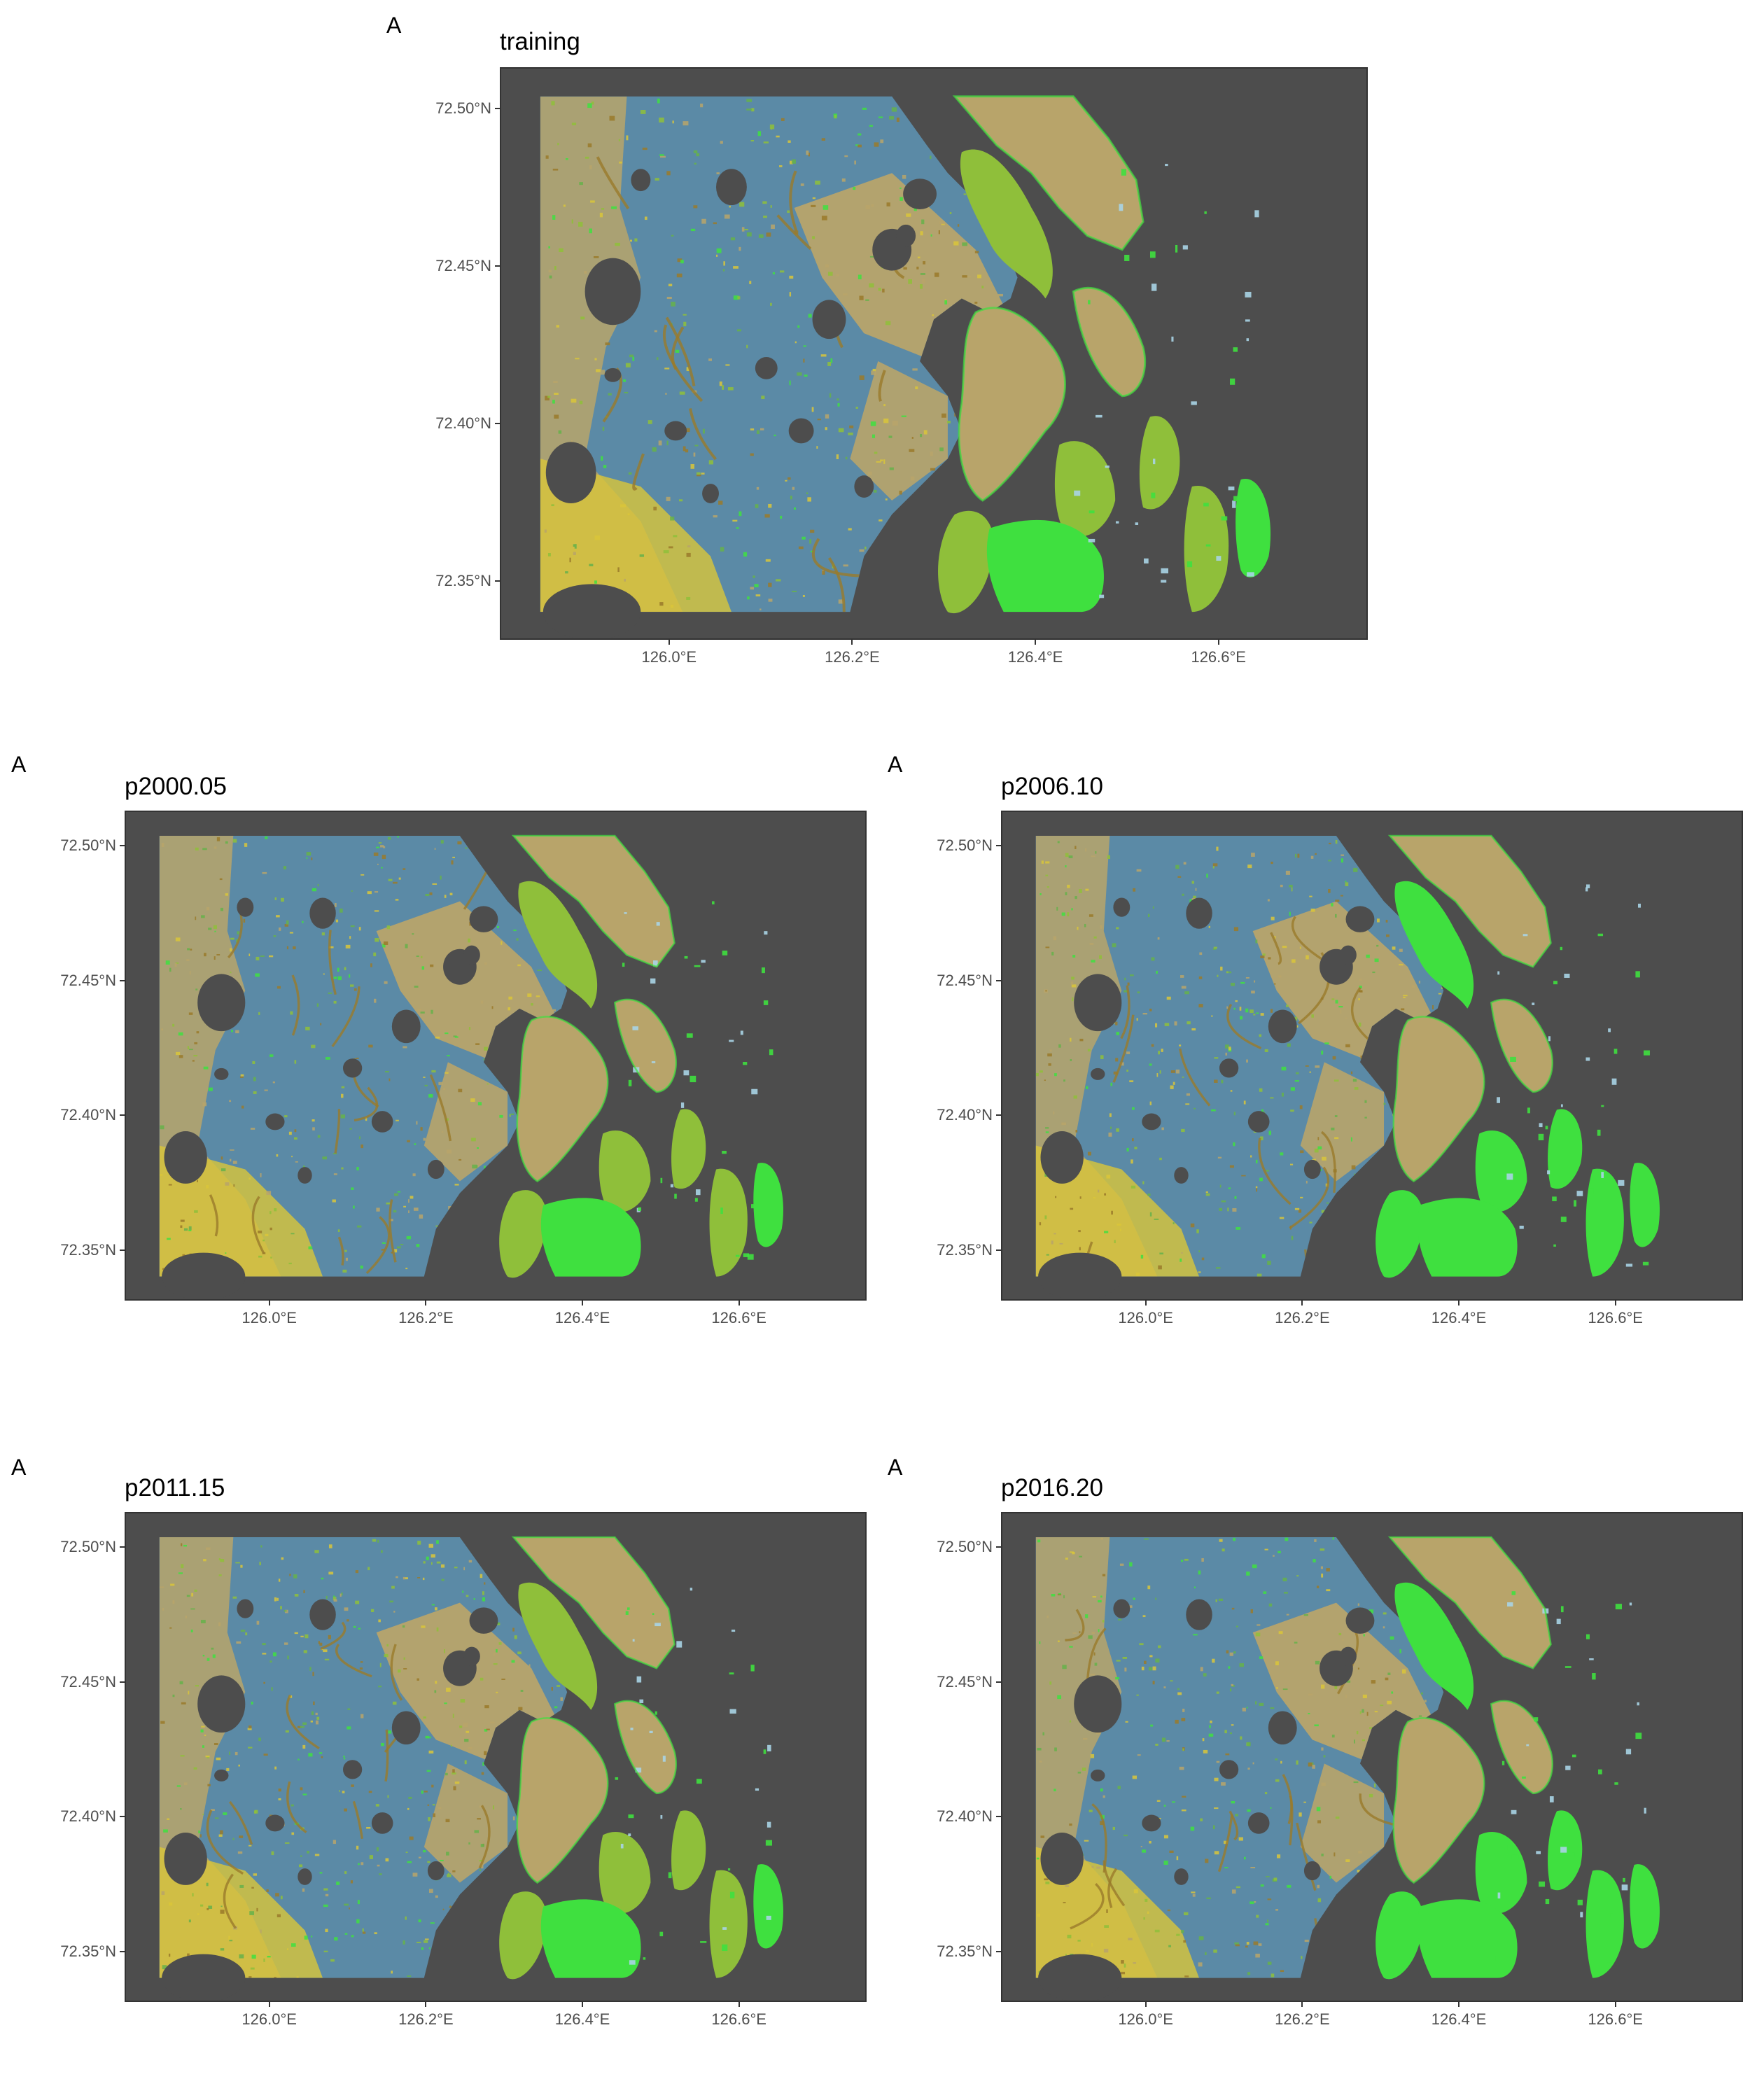  I want to click on panel-title: p2006.10, so click(1052, 786).